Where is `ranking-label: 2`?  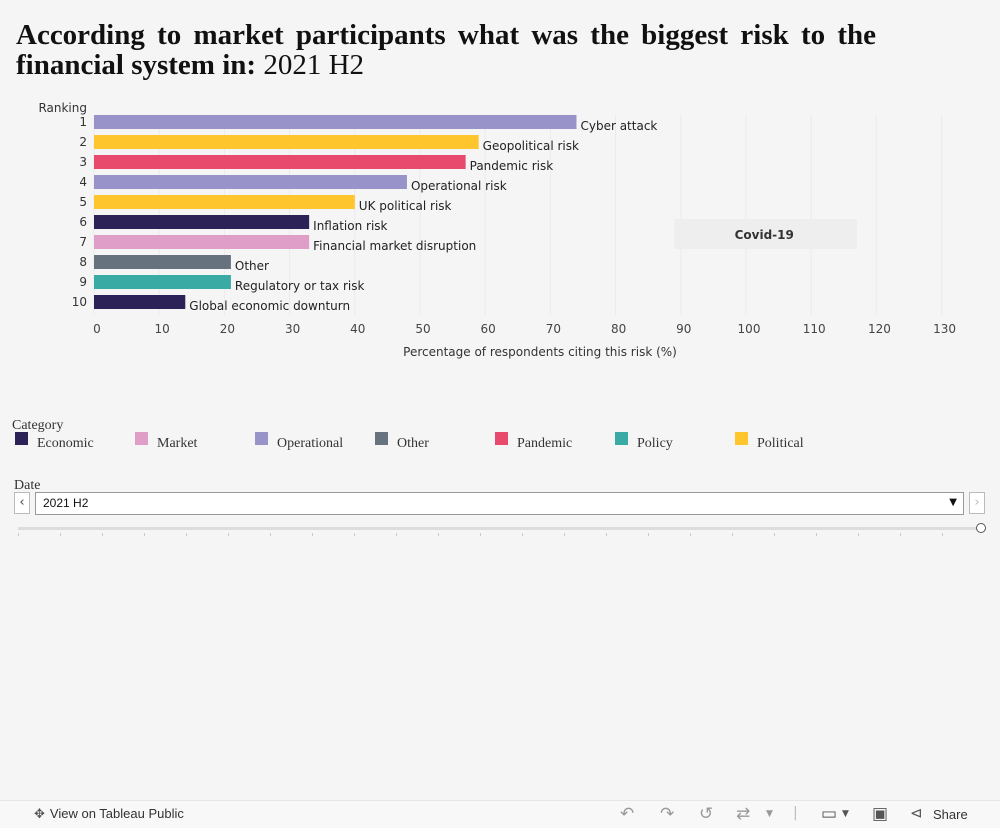 ranking-label: 2 is located at coordinates (83, 142).